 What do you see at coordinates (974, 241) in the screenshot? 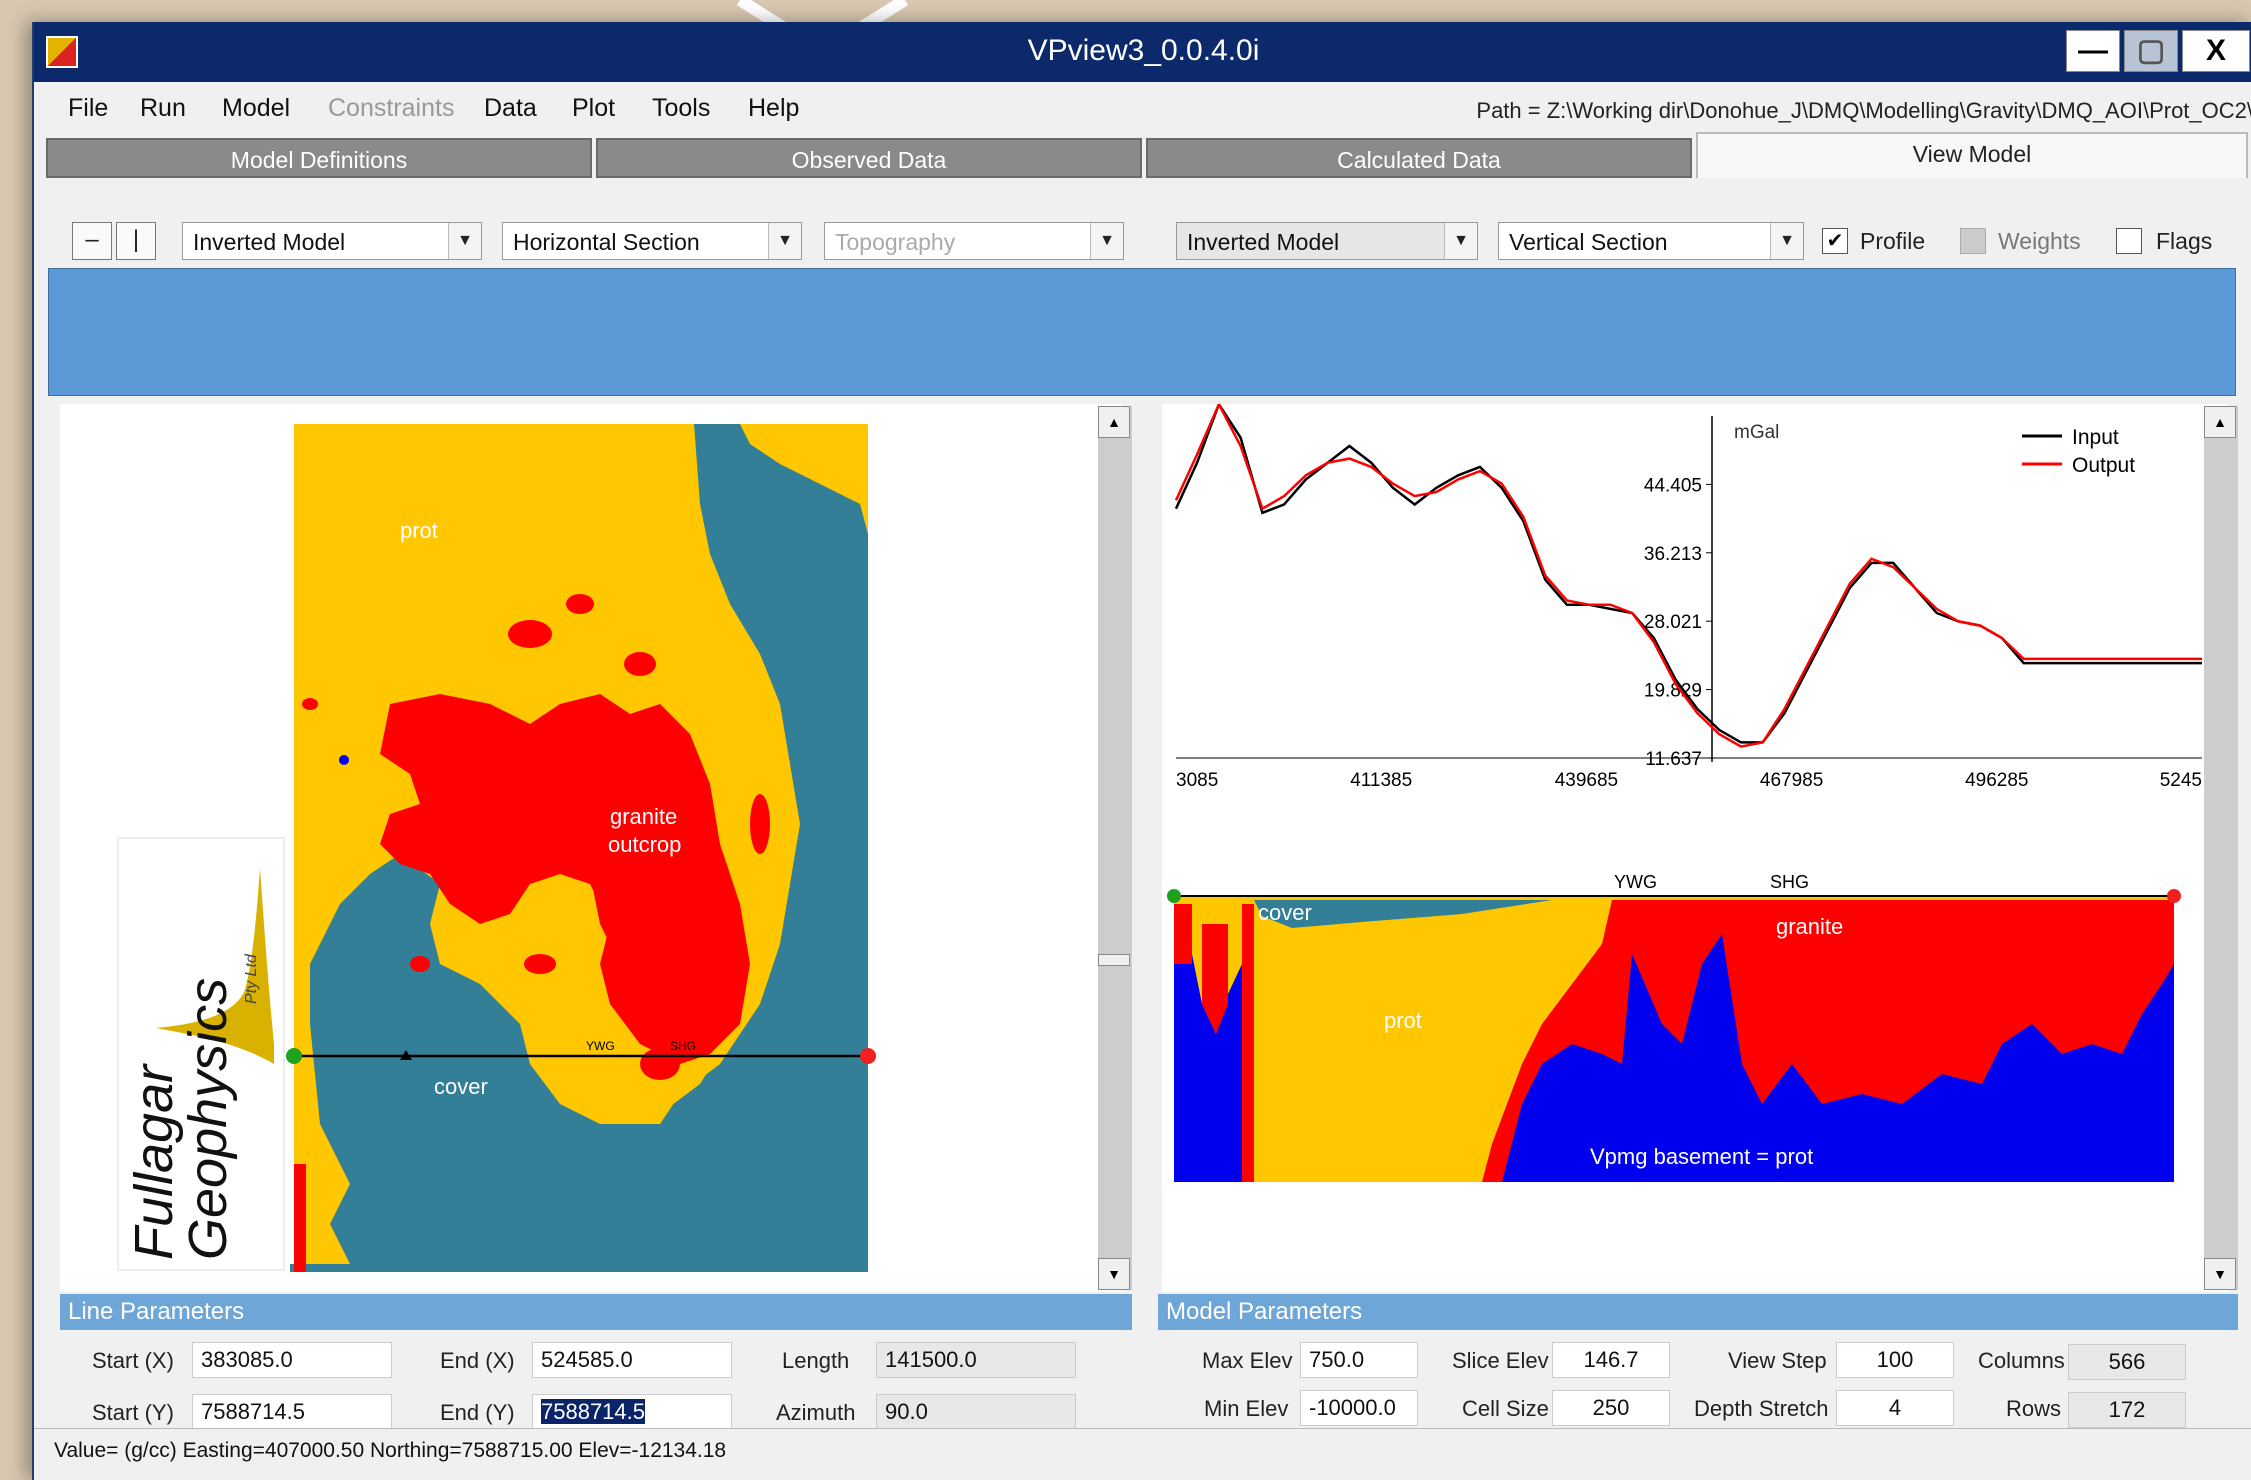
I see `topography-select: Topography ▼` at bounding box center [974, 241].